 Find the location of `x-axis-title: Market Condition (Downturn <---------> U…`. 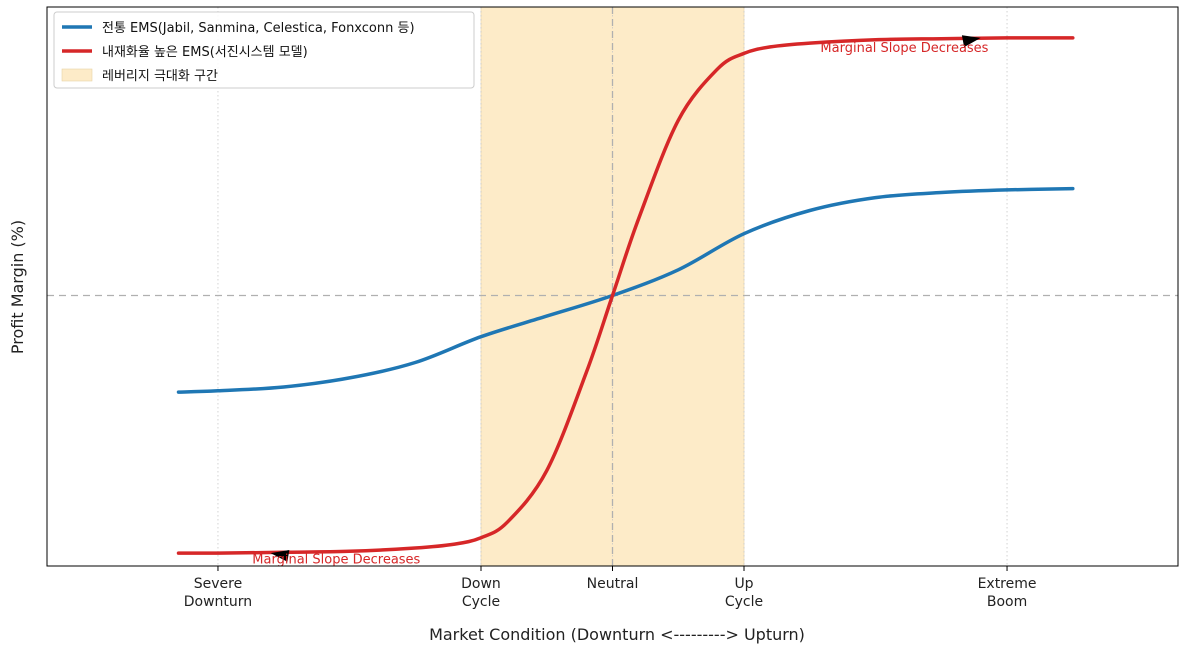

x-axis-title: Market Condition (Downturn <---------> U… is located at coordinates (617, 634).